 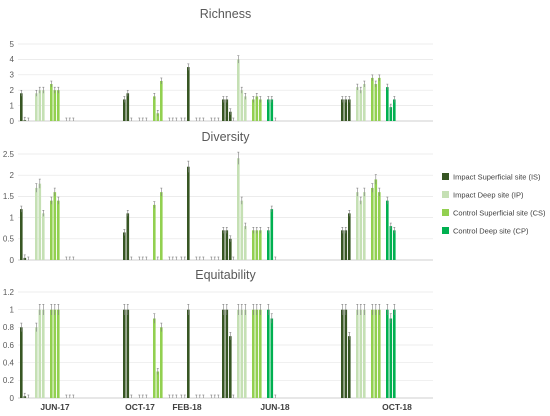 What do you see at coordinates (225, 14) in the screenshot?
I see `panel-title: Richness` at bounding box center [225, 14].